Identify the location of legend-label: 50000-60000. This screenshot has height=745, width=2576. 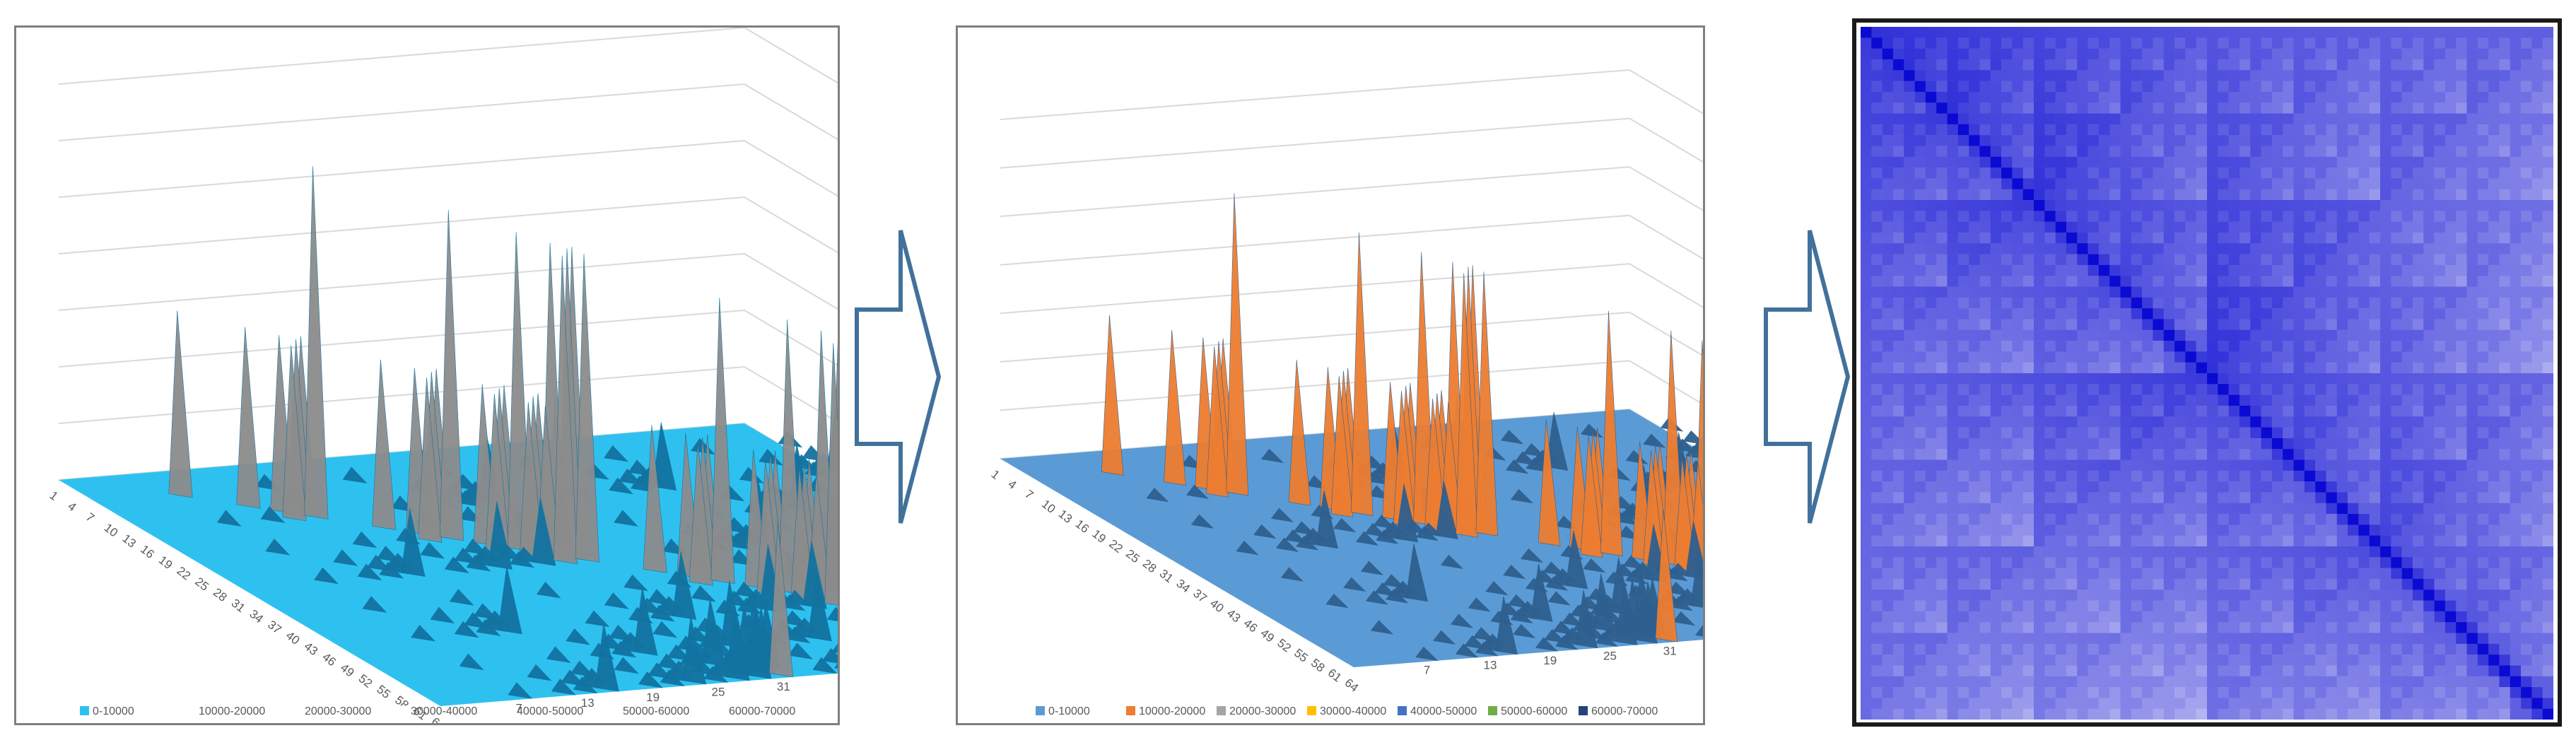
(656, 711).